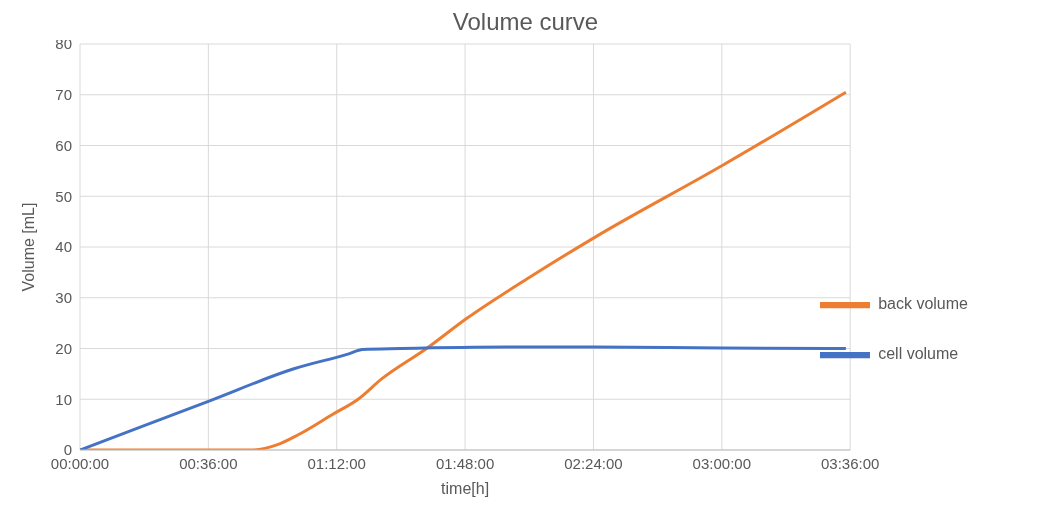  I want to click on y-tick-label: 60, so click(63, 145).